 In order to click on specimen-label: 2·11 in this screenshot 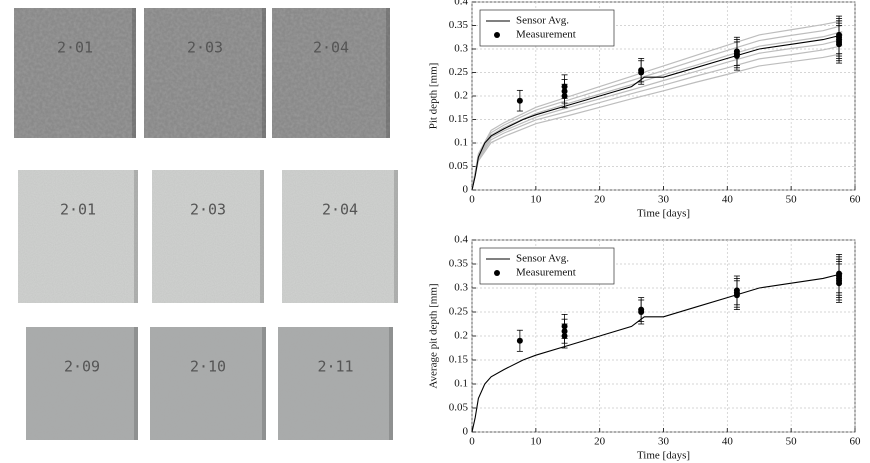, I will do `click(335, 367)`.